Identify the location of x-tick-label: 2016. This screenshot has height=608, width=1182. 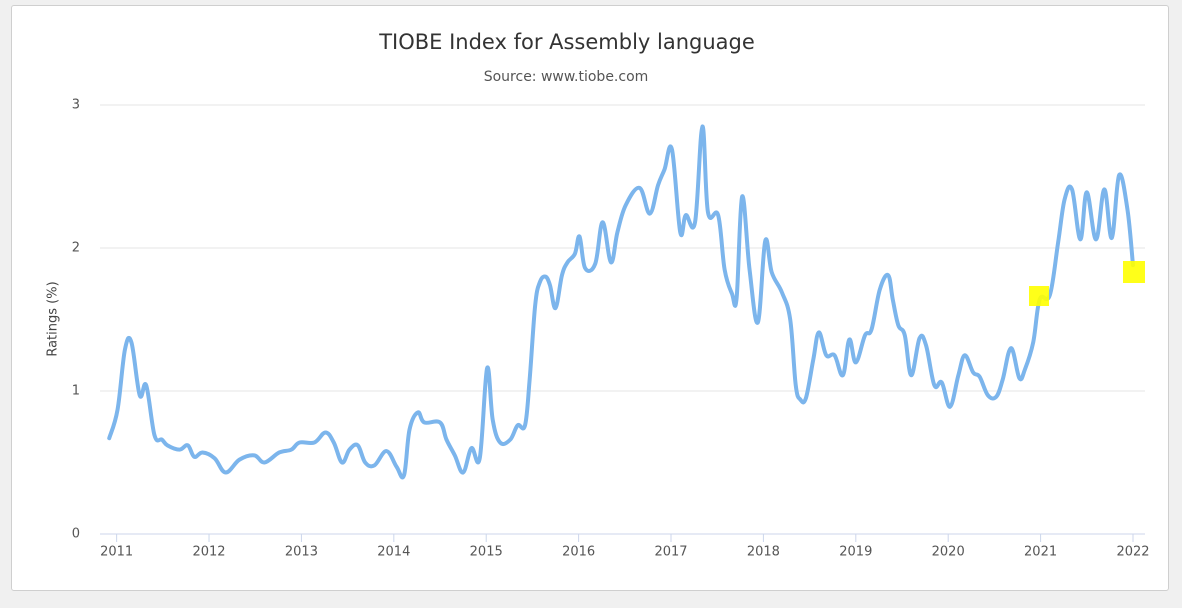
(578, 552).